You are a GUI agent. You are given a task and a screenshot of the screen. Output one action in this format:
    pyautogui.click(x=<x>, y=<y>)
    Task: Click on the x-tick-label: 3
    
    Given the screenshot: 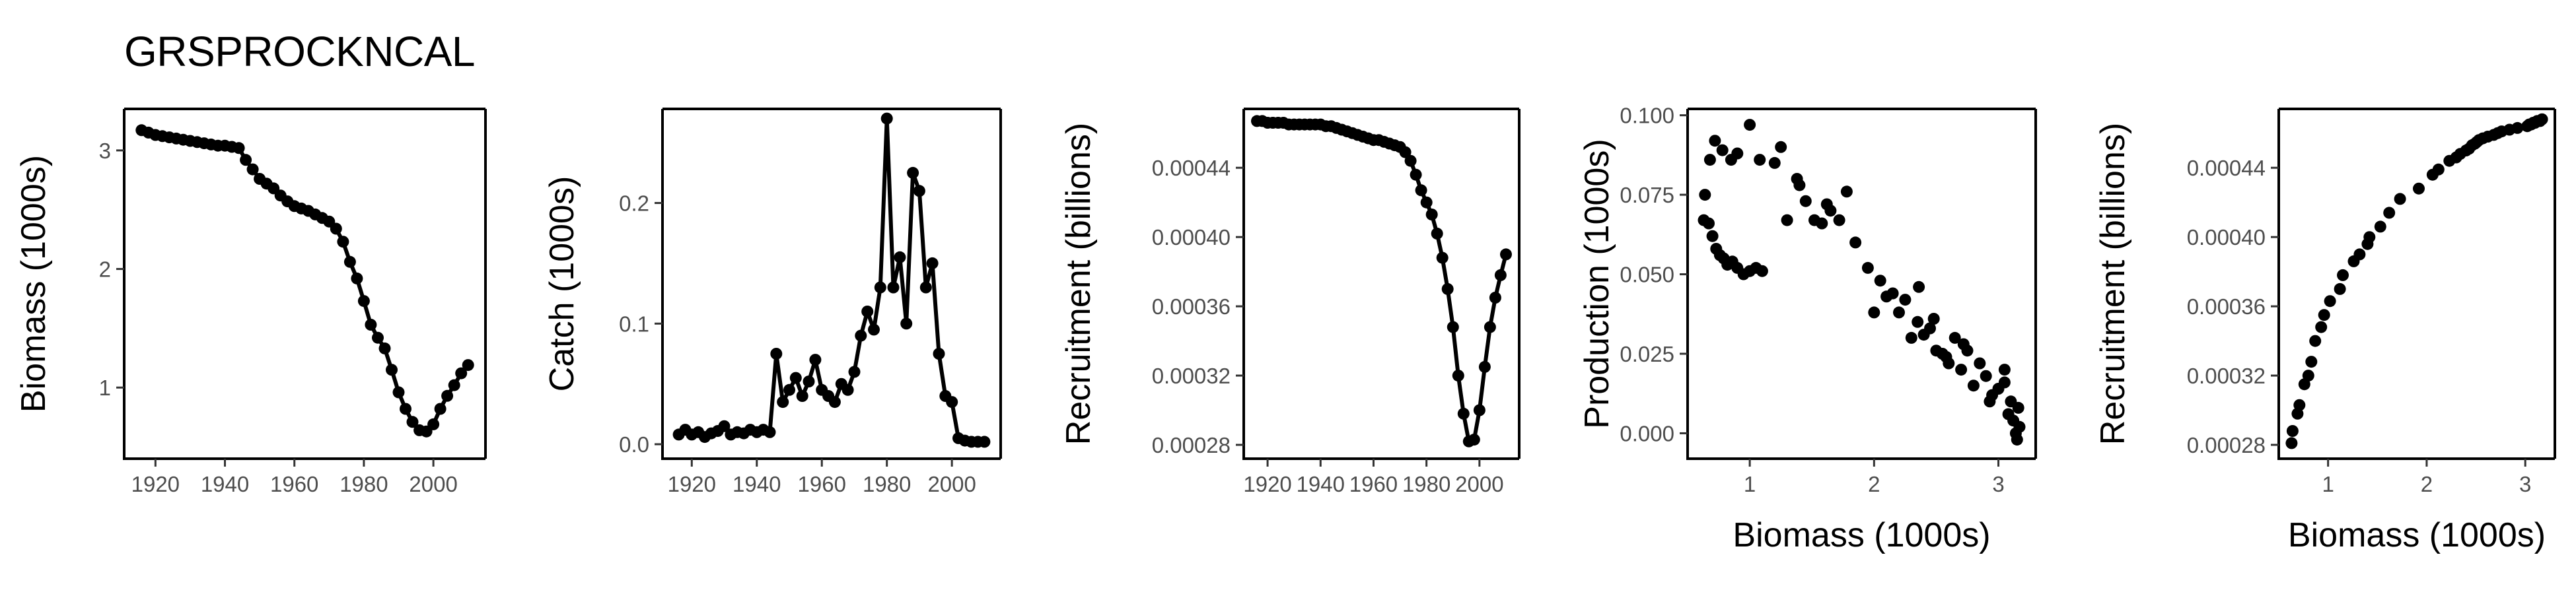 What is the action you would take?
    pyautogui.click(x=1998, y=484)
    